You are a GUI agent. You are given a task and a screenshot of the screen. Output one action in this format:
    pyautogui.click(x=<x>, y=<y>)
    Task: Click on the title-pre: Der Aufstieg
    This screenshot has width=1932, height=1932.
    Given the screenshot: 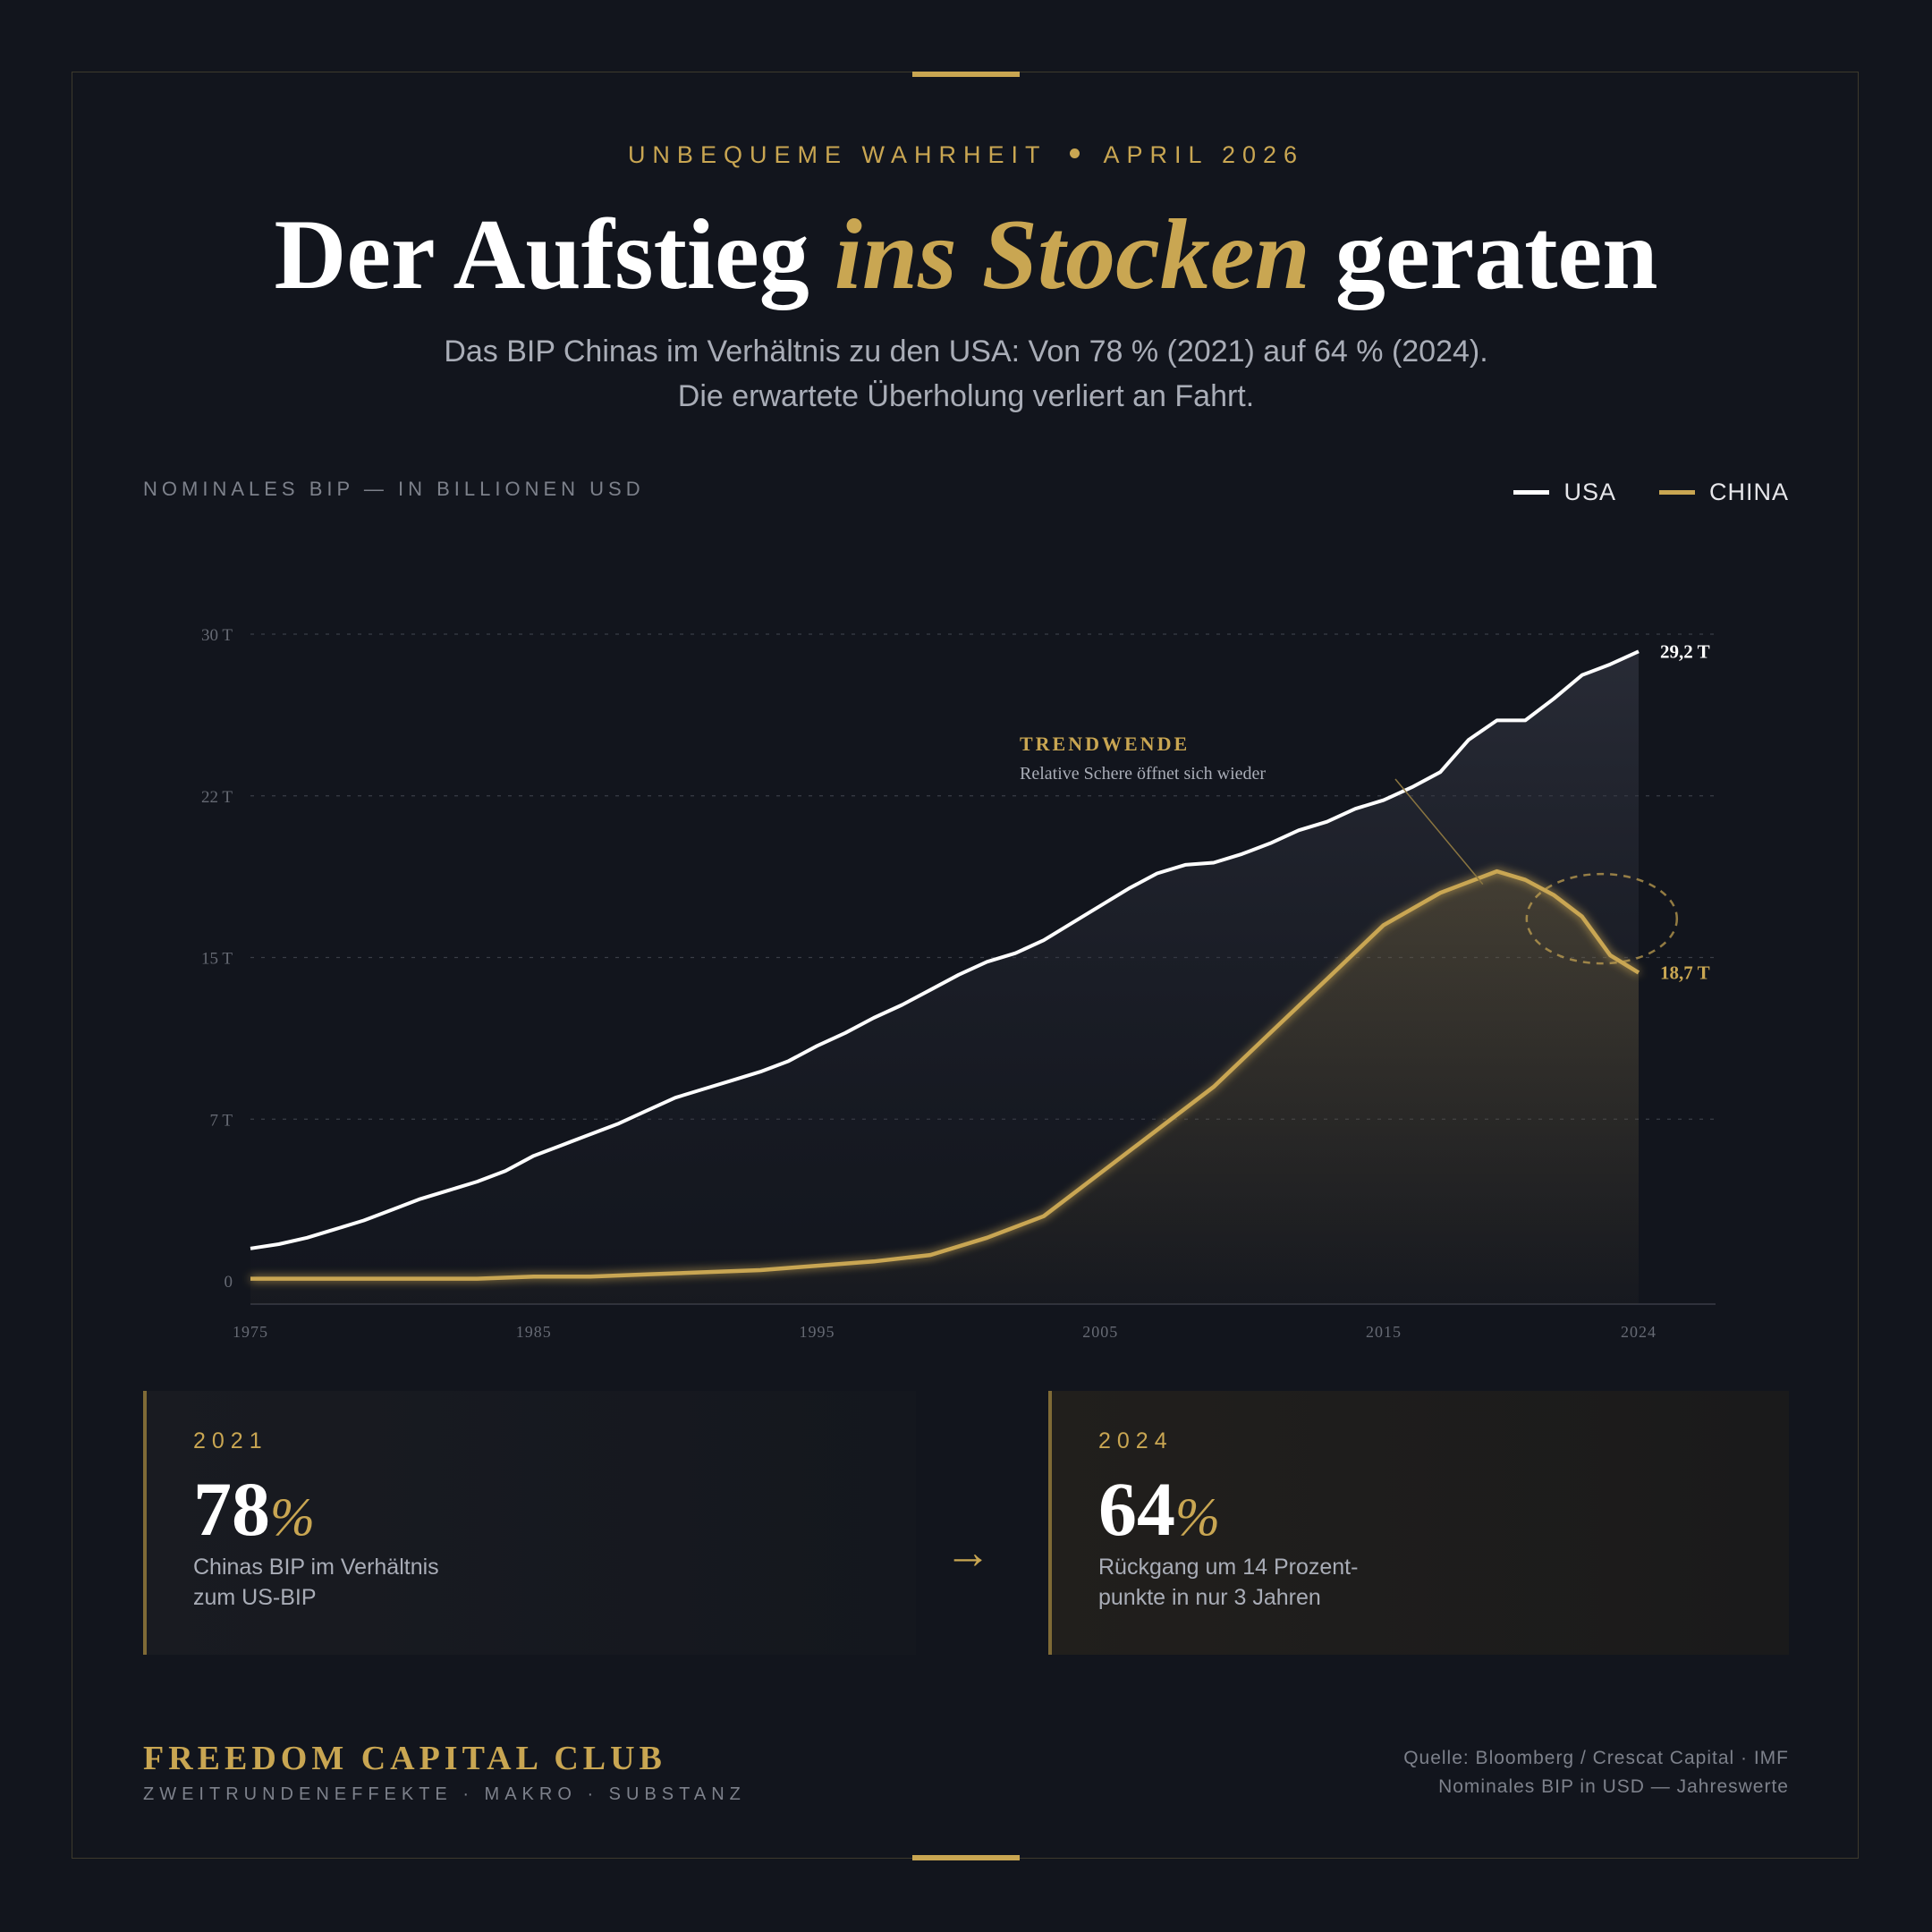 What is the action you would take?
    pyautogui.click(x=554, y=254)
    